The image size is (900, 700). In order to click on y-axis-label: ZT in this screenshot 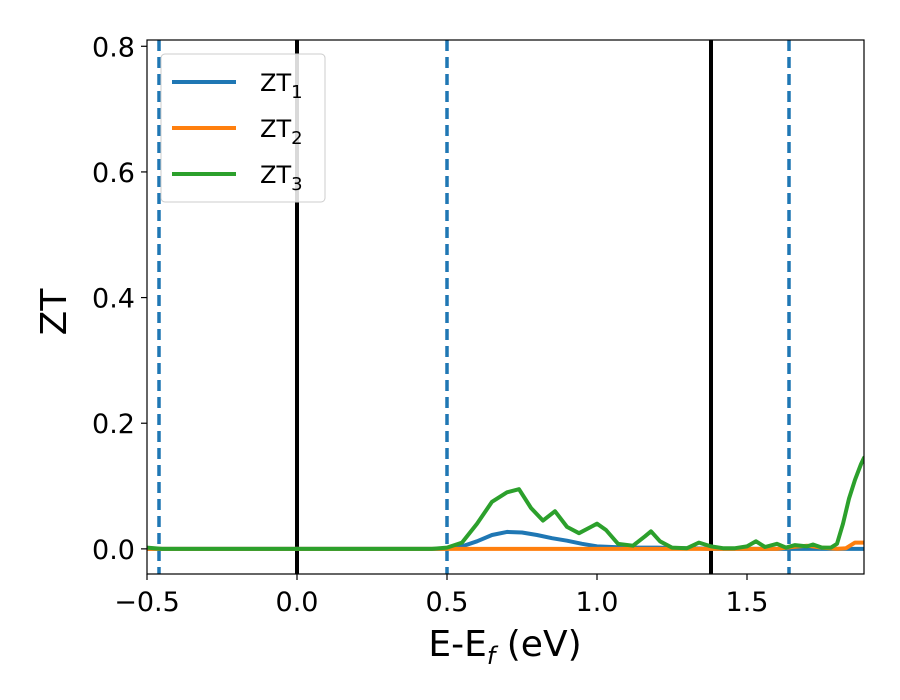, I will do `click(54, 312)`.